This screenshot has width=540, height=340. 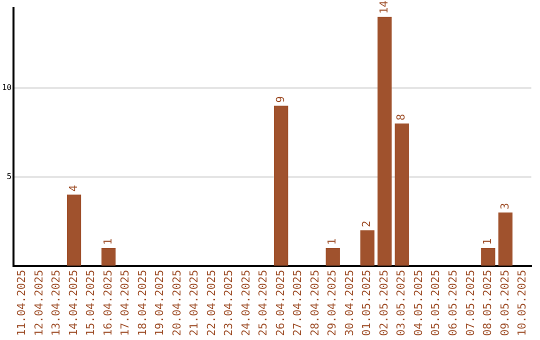 I want to click on y-tick-label: 10, so click(x=7, y=87).